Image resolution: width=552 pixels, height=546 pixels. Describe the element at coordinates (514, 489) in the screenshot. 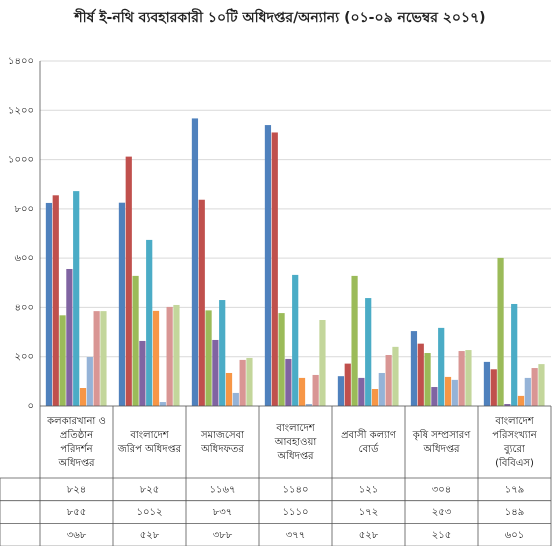

I see `table-value: ১৭৯` at that location.